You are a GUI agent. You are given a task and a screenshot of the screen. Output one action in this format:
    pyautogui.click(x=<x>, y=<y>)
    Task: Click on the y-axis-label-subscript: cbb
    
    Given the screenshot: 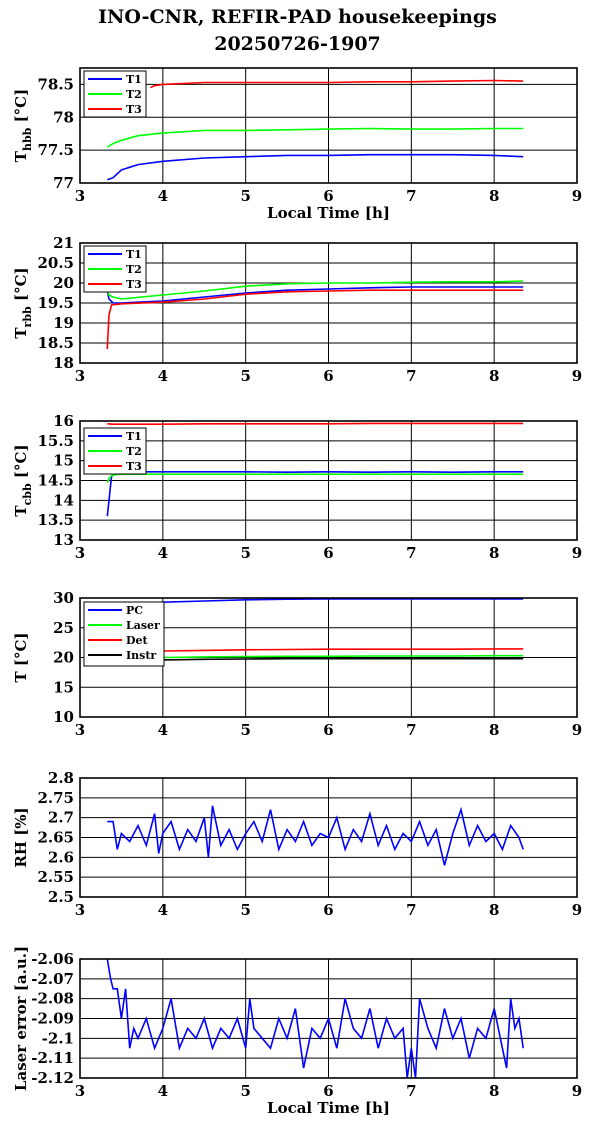 What is the action you would take?
    pyautogui.click(x=27, y=494)
    